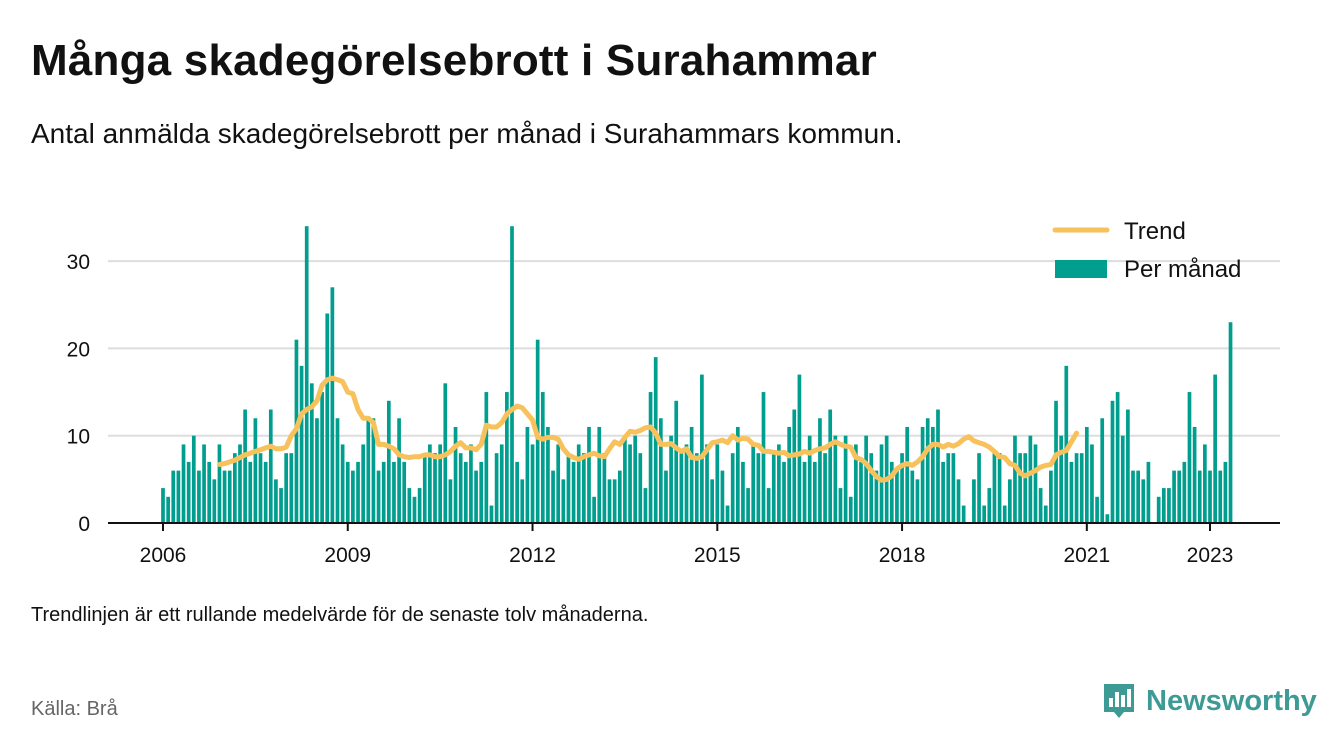 The height and width of the screenshot is (753, 1340). What do you see at coordinates (1231, 700) in the screenshot?
I see `brand-name: Newsworthy` at bounding box center [1231, 700].